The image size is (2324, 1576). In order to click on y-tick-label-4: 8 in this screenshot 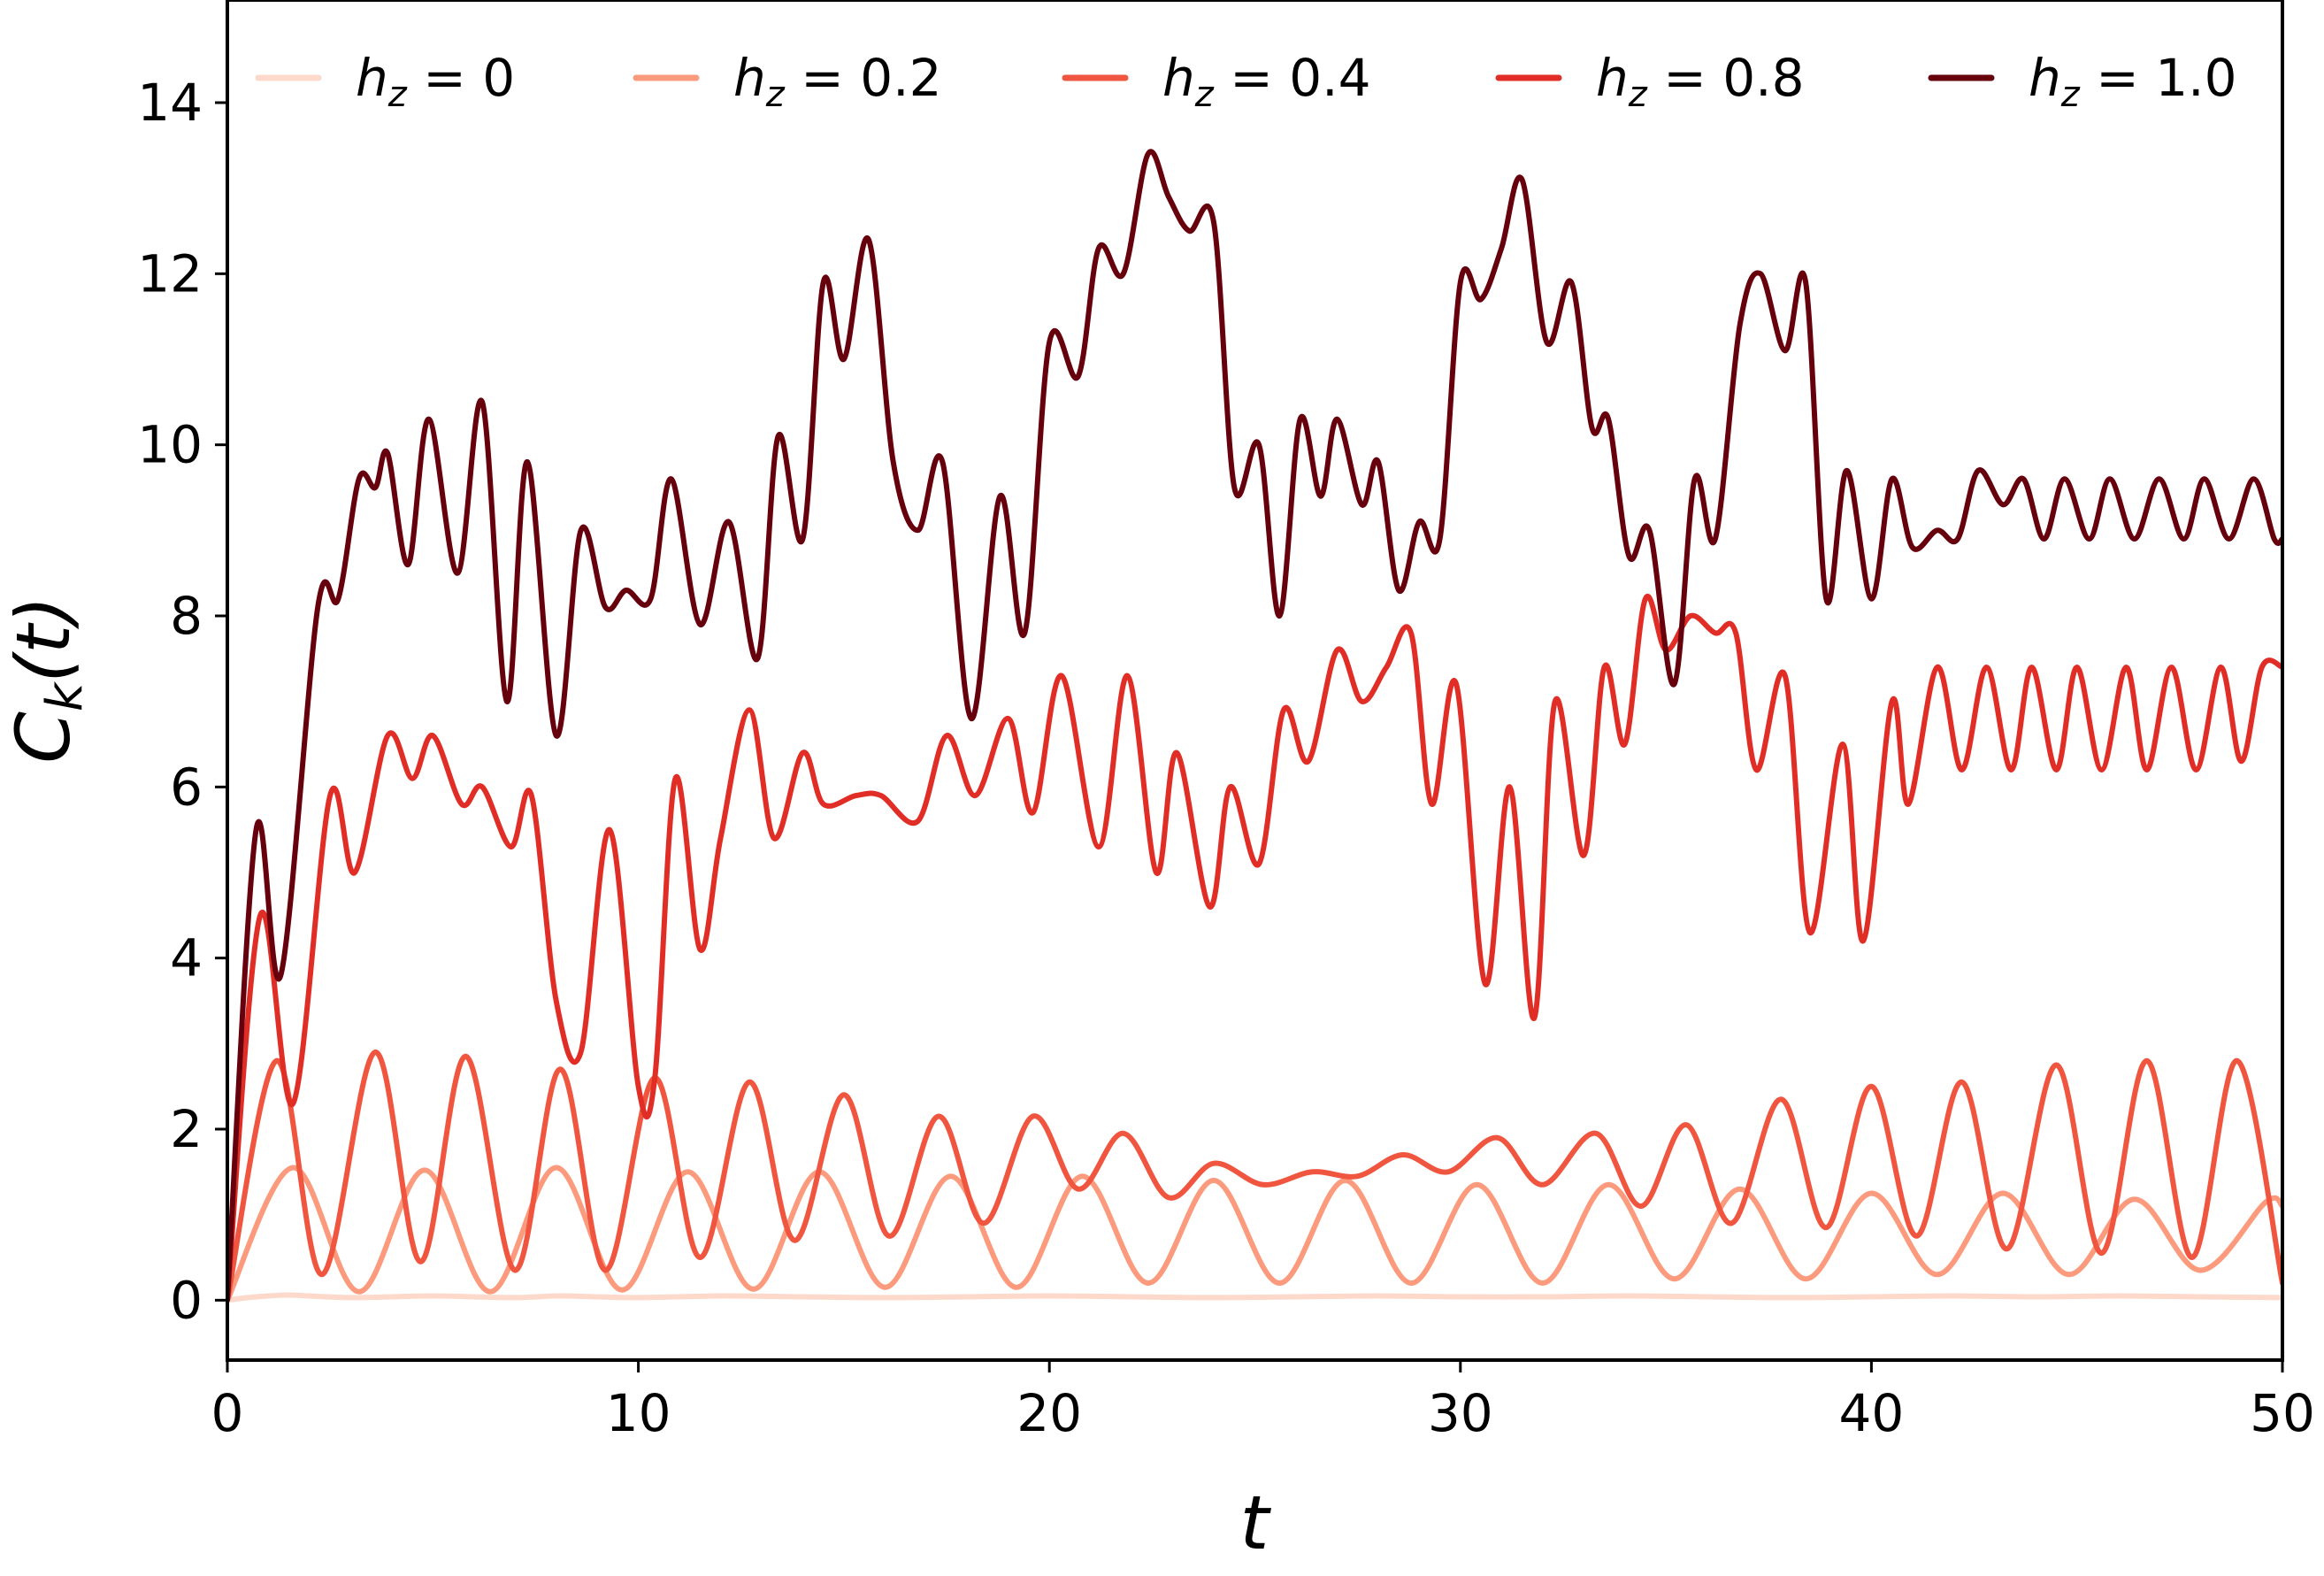, I will do `click(187, 616)`.